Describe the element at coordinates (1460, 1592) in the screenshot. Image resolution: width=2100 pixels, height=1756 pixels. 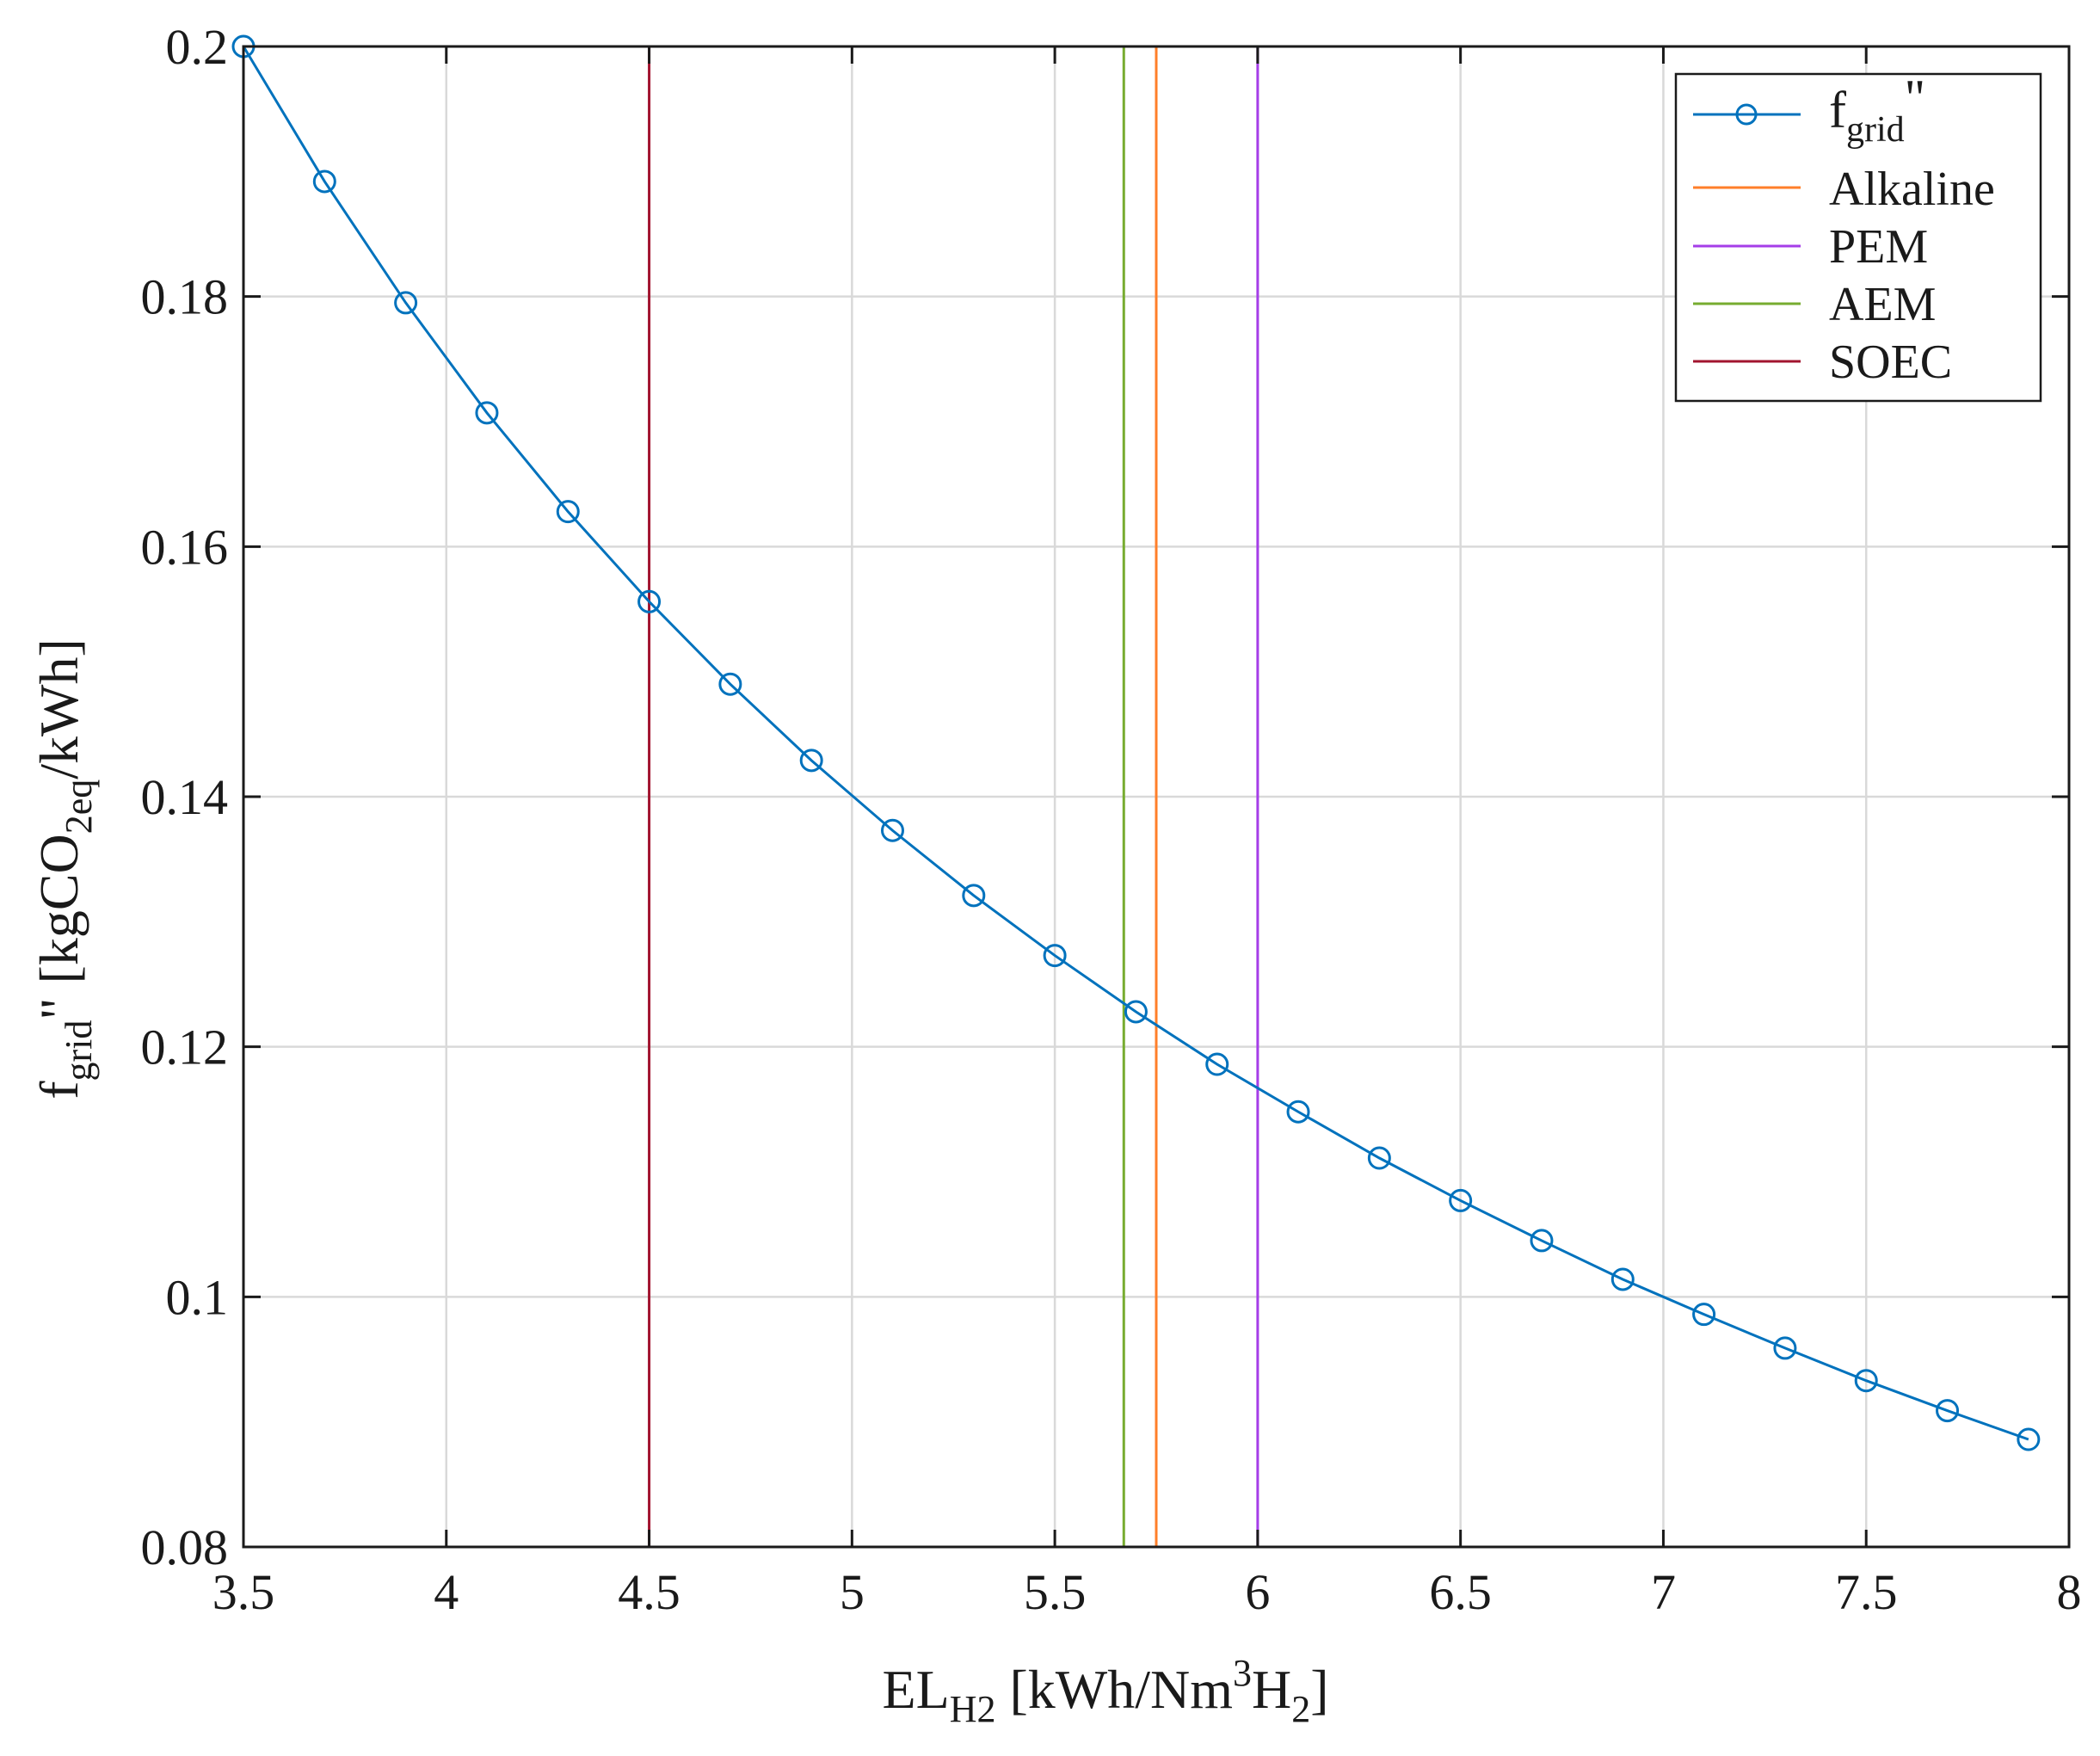
I see `x-tick-label: 6.5` at that location.